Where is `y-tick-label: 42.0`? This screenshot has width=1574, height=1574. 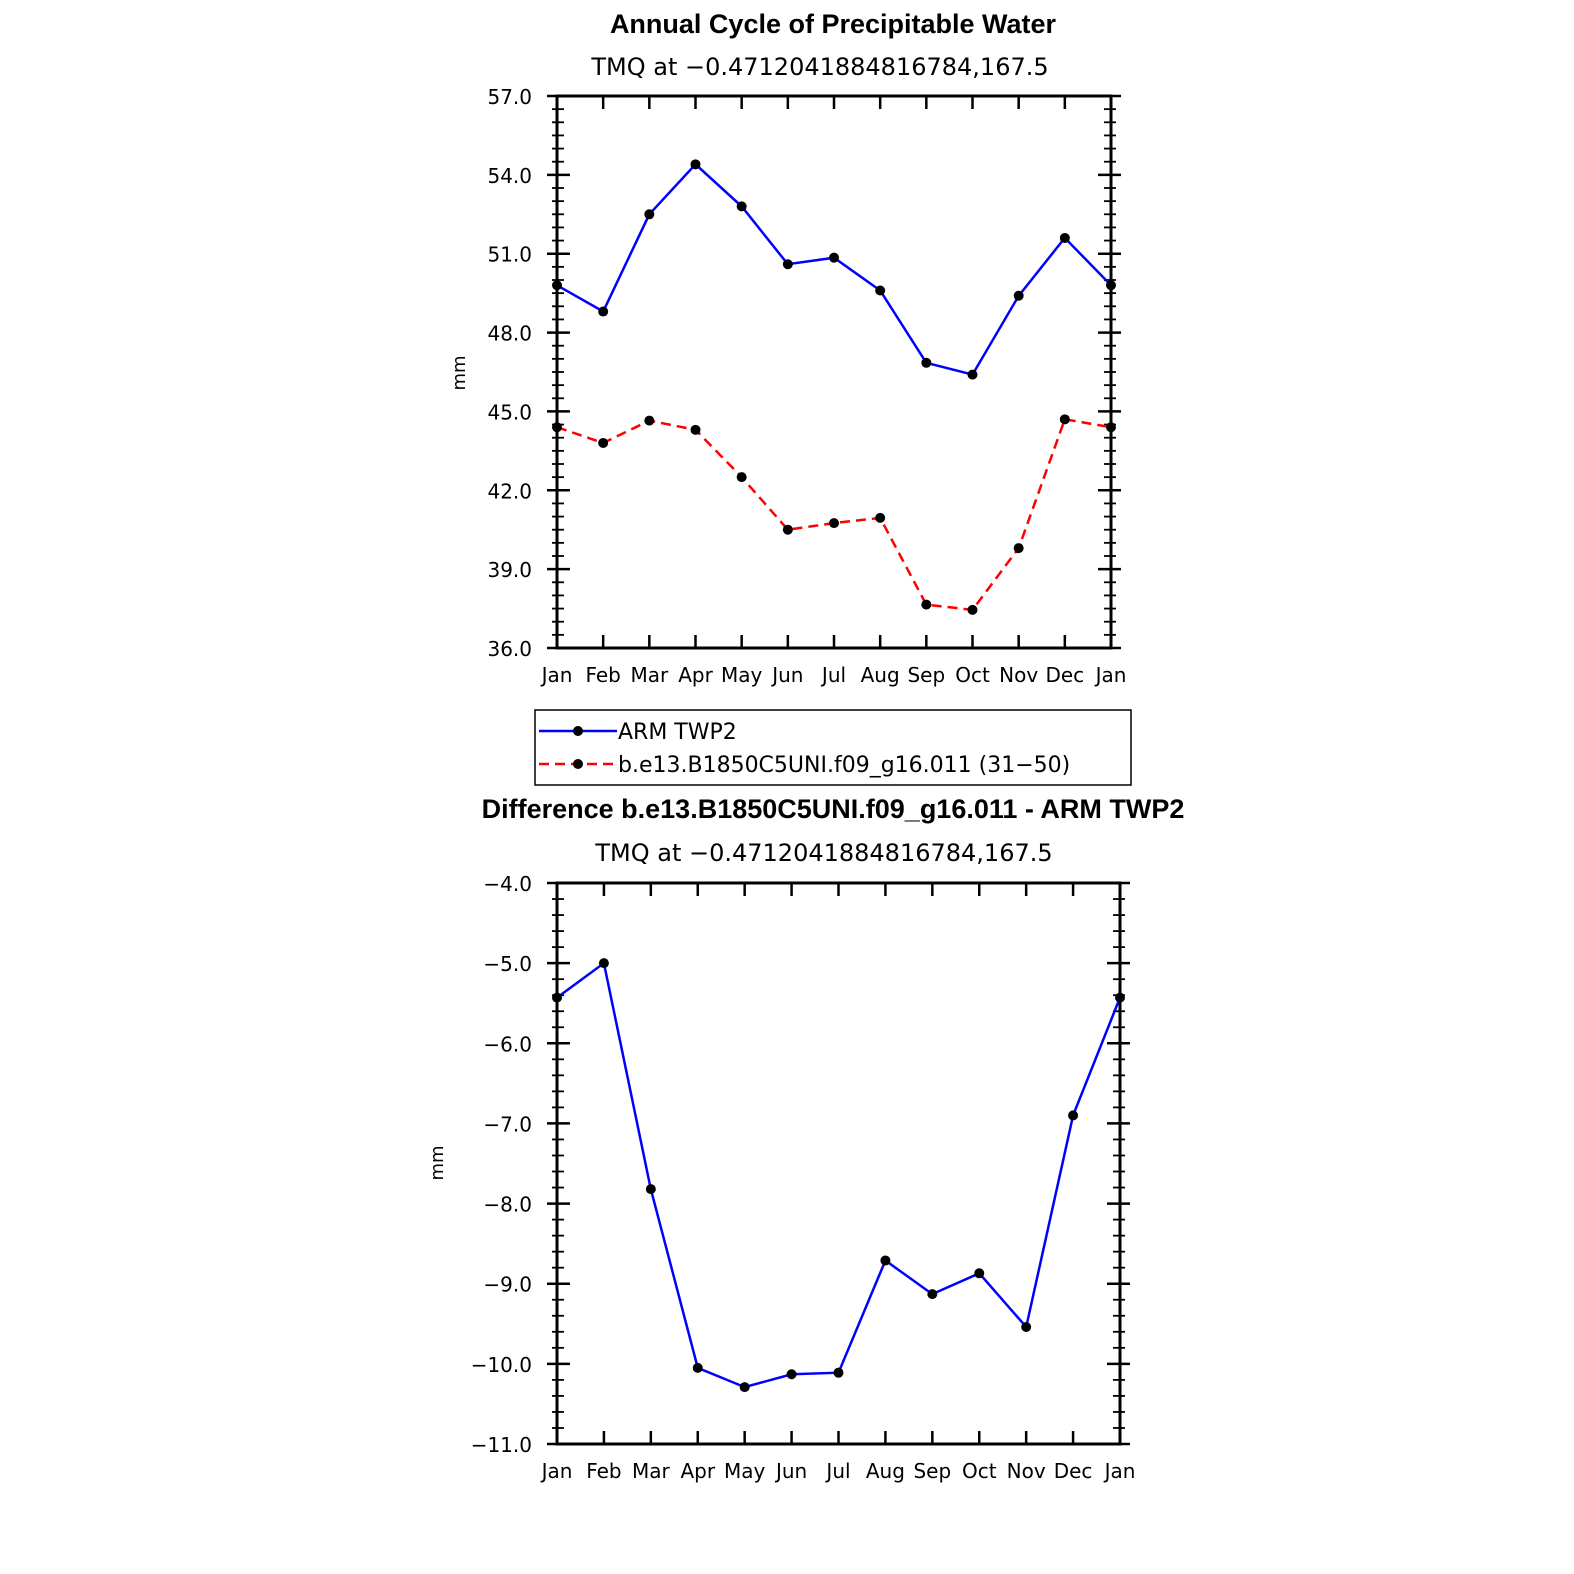
y-tick-label: 42.0 is located at coordinates (509, 491).